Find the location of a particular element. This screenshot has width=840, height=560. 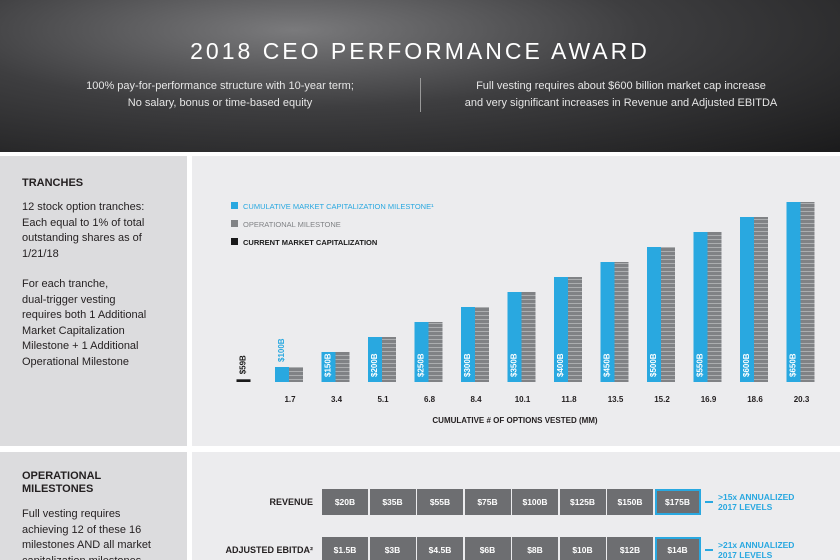

line: 1/21/18 is located at coordinates (40, 253).